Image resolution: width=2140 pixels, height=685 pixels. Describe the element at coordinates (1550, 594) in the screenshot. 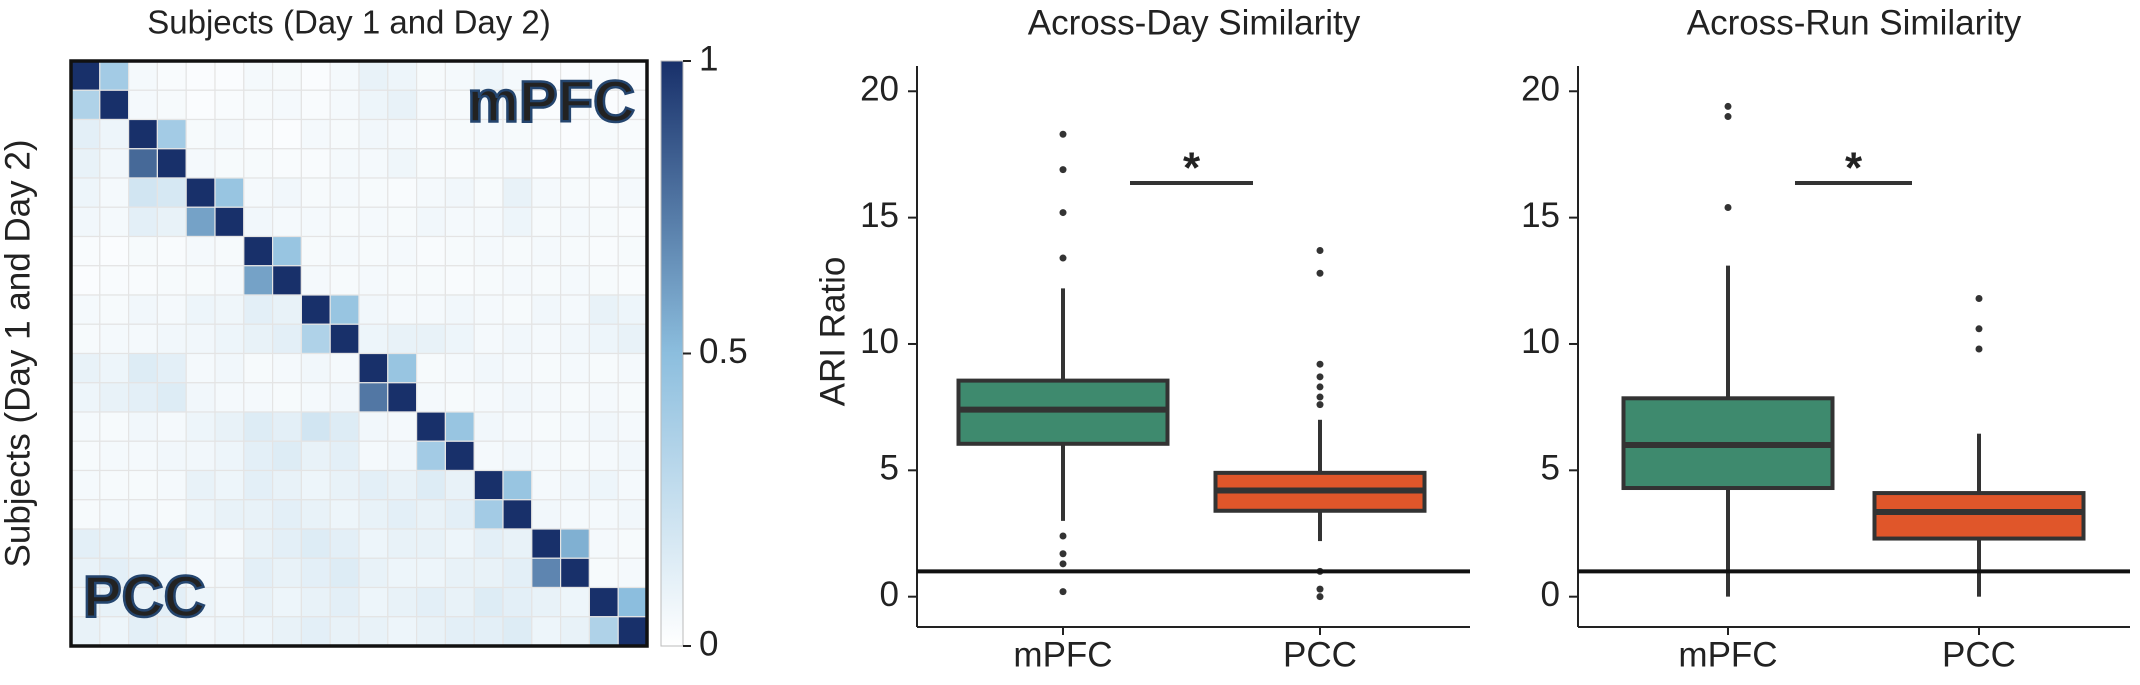

I see `y-tick-label: 0` at that location.